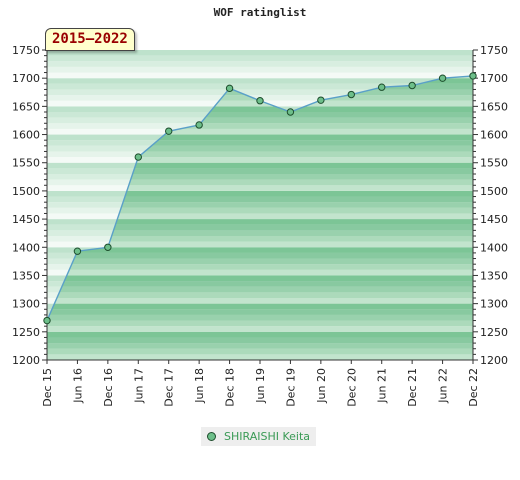 Image resolution: width=520 pixels, height=480 pixels. What do you see at coordinates (494, 191) in the screenshot?
I see `y-tick-label-right: 1500` at bounding box center [494, 191].